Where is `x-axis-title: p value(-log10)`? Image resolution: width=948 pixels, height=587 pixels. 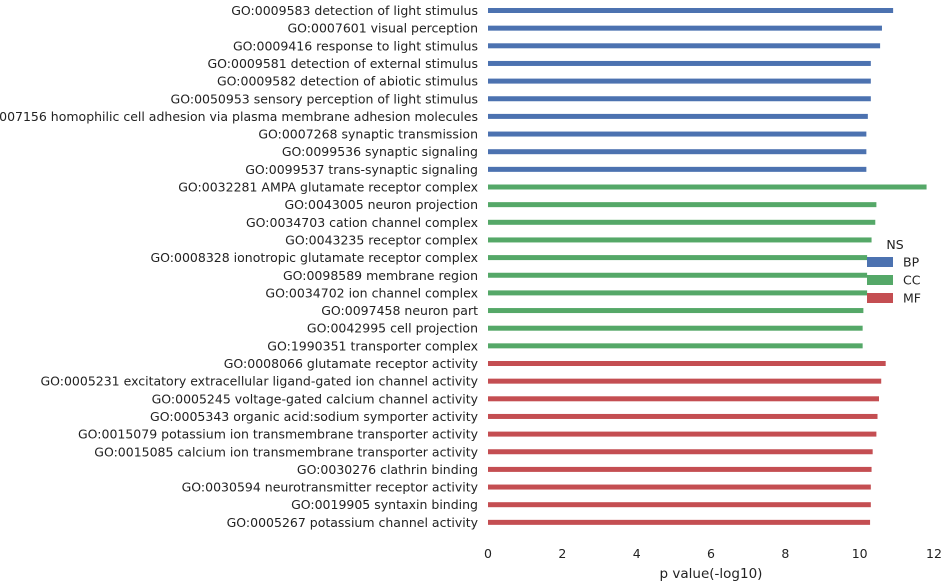 x-axis-title: p value(-log10) is located at coordinates (711, 574).